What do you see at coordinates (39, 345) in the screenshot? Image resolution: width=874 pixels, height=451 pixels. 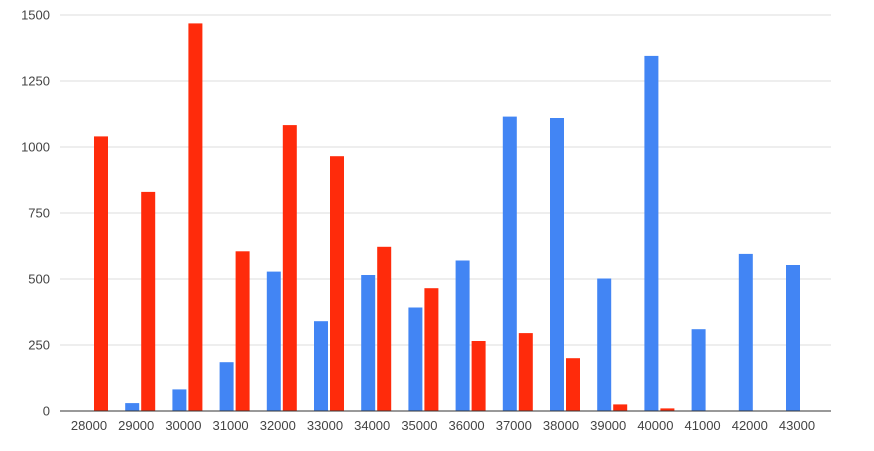 I see `y-tick-label: 250` at bounding box center [39, 345].